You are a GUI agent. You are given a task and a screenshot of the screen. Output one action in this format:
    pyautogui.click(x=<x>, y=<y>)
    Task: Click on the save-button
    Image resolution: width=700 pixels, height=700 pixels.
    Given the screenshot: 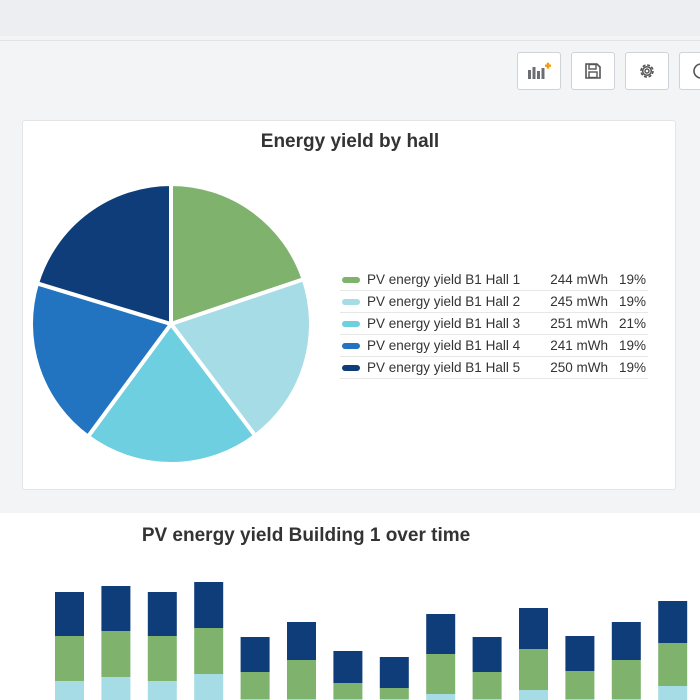 What is the action you would take?
    pyautogui.click(x=593, y=71)
    